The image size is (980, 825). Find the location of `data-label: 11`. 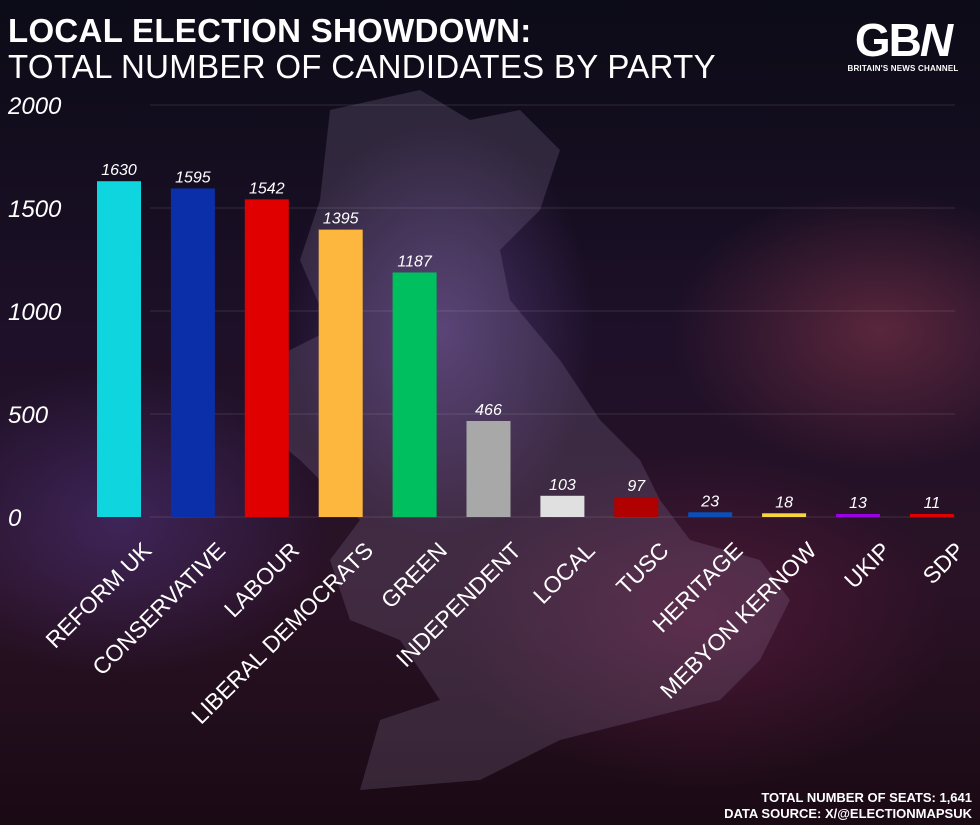

data-label: 11 is located at coordinates (932, 503).